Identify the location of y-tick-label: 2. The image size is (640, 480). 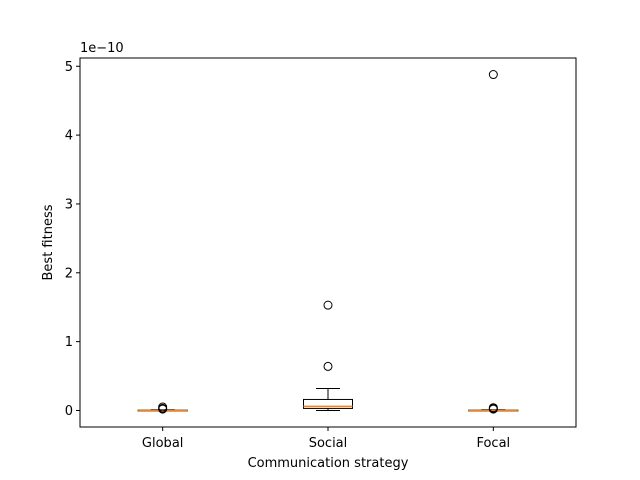
(69, 273).